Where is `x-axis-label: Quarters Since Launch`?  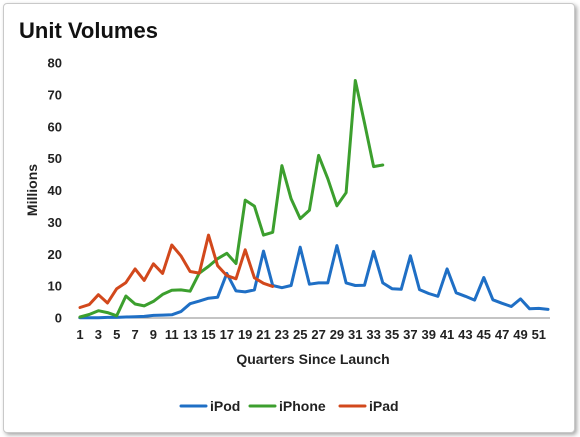
x-axis-label: Quarters Since Launch is located at coordinates (312, 359).